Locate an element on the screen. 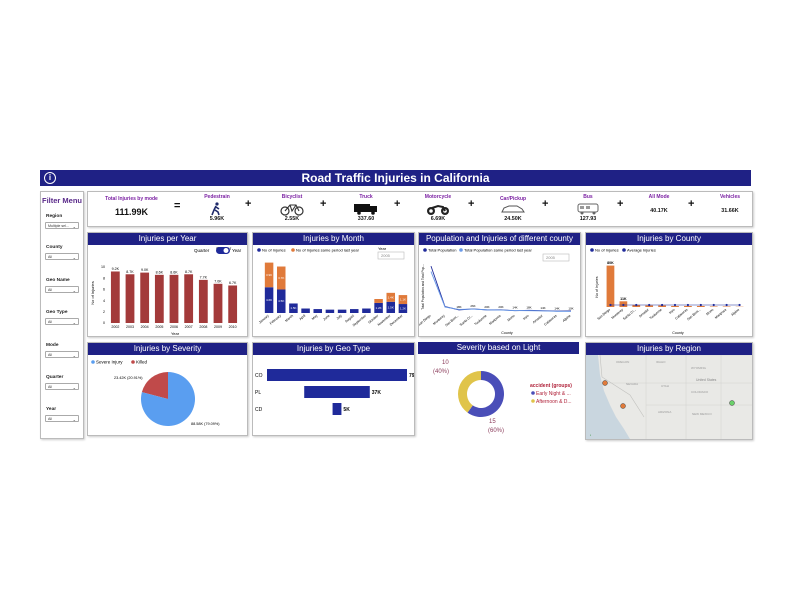 This screenshot has height=612, width=792. toggle-knob is located at coordinates (226, 250).